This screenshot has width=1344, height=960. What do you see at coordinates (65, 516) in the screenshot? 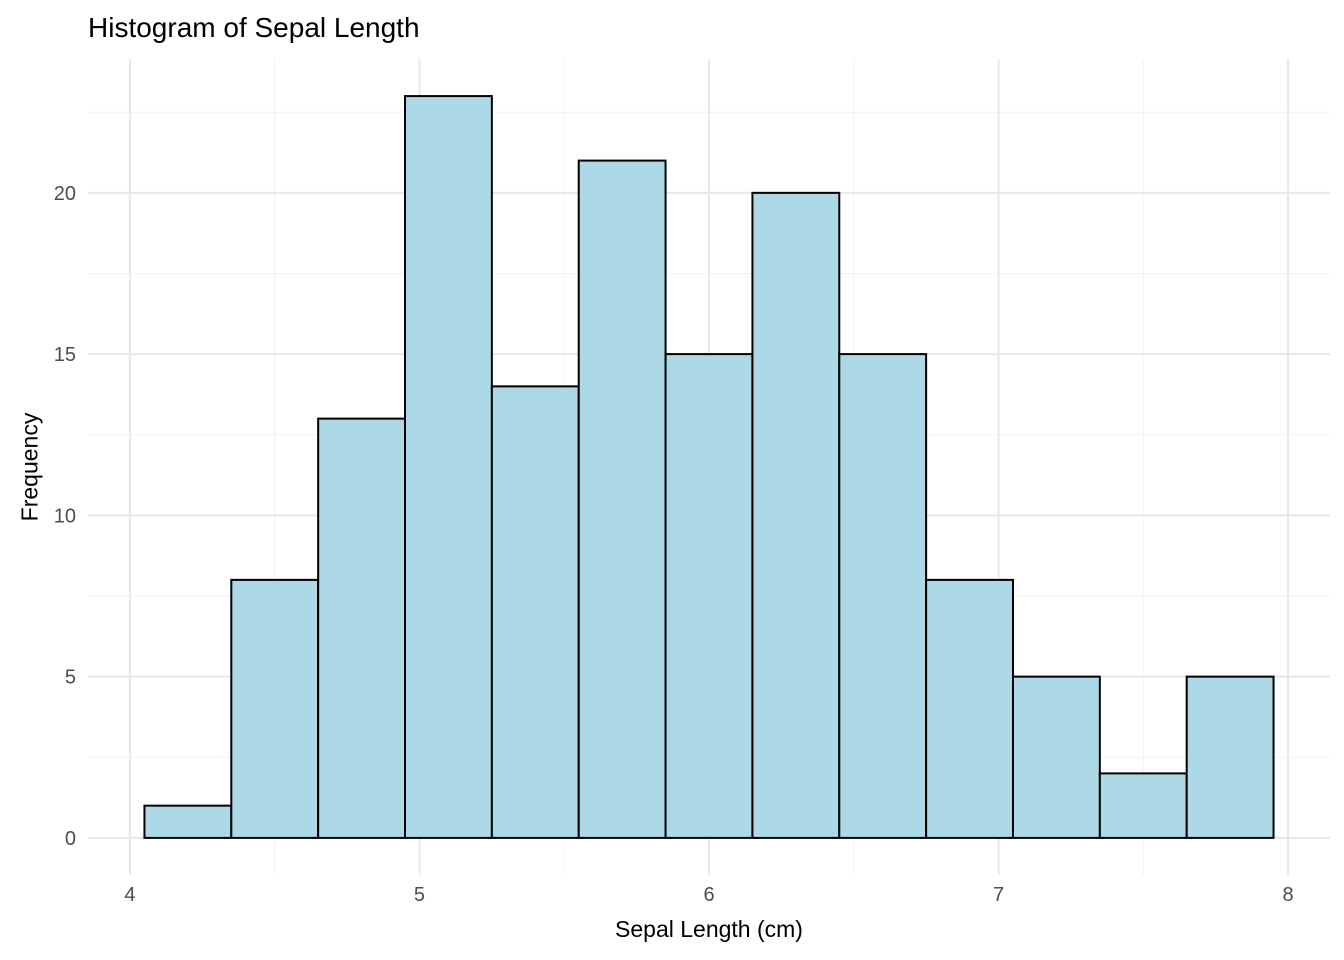
I see `y-tick-label: 10` at bounding box center [65, 516].